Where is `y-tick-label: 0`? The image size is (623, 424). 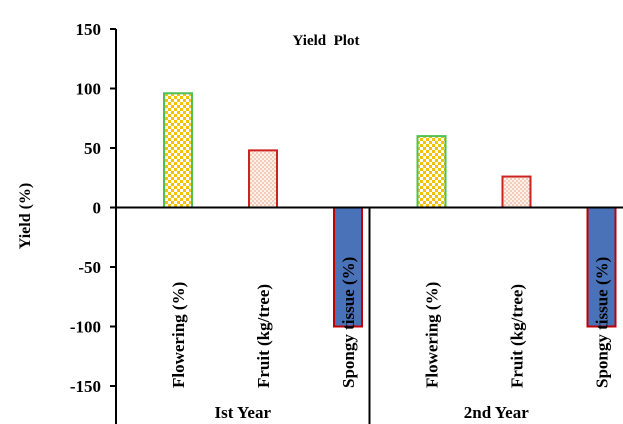
y-tick-label: 0 is located at coordinates (97, 208).